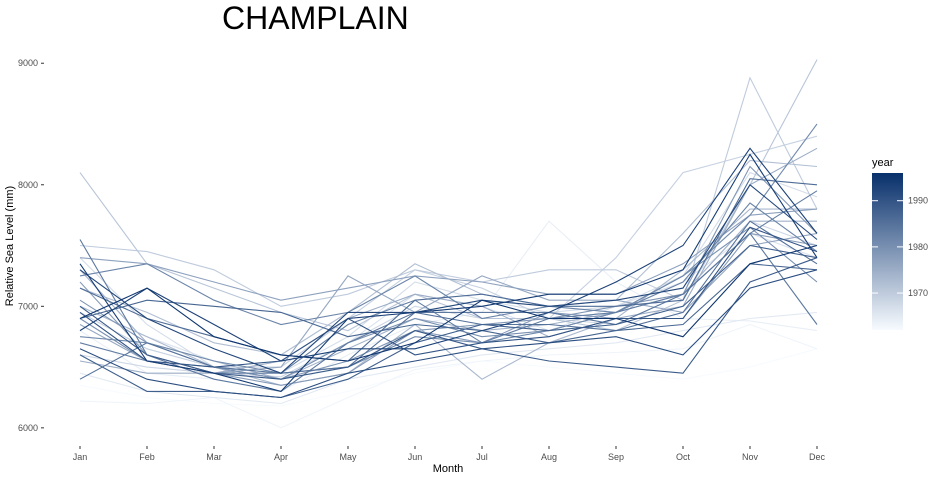 The image size is (940, 480). Describe the element at coordinates (28, 63) in the screenshot. I see `y-tick-label: 9000` at that location.